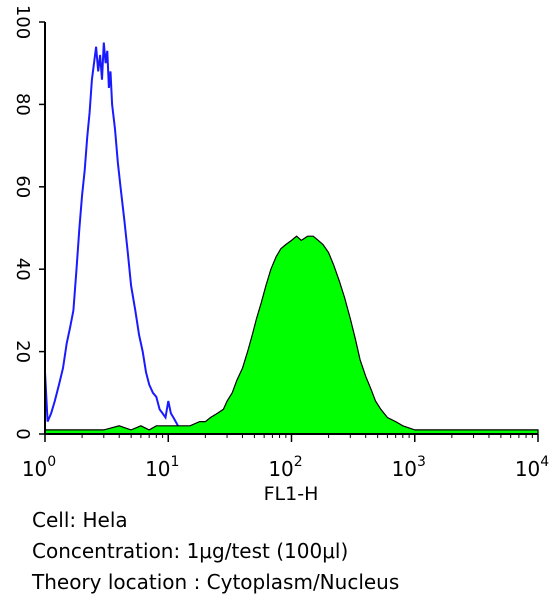 The width and height of the screenshot is (558, 600). What do you see at coordinates (291, 494) in the screenshot?
I see `x-axis-label: FL1-H` at bounding box center [291, 494].